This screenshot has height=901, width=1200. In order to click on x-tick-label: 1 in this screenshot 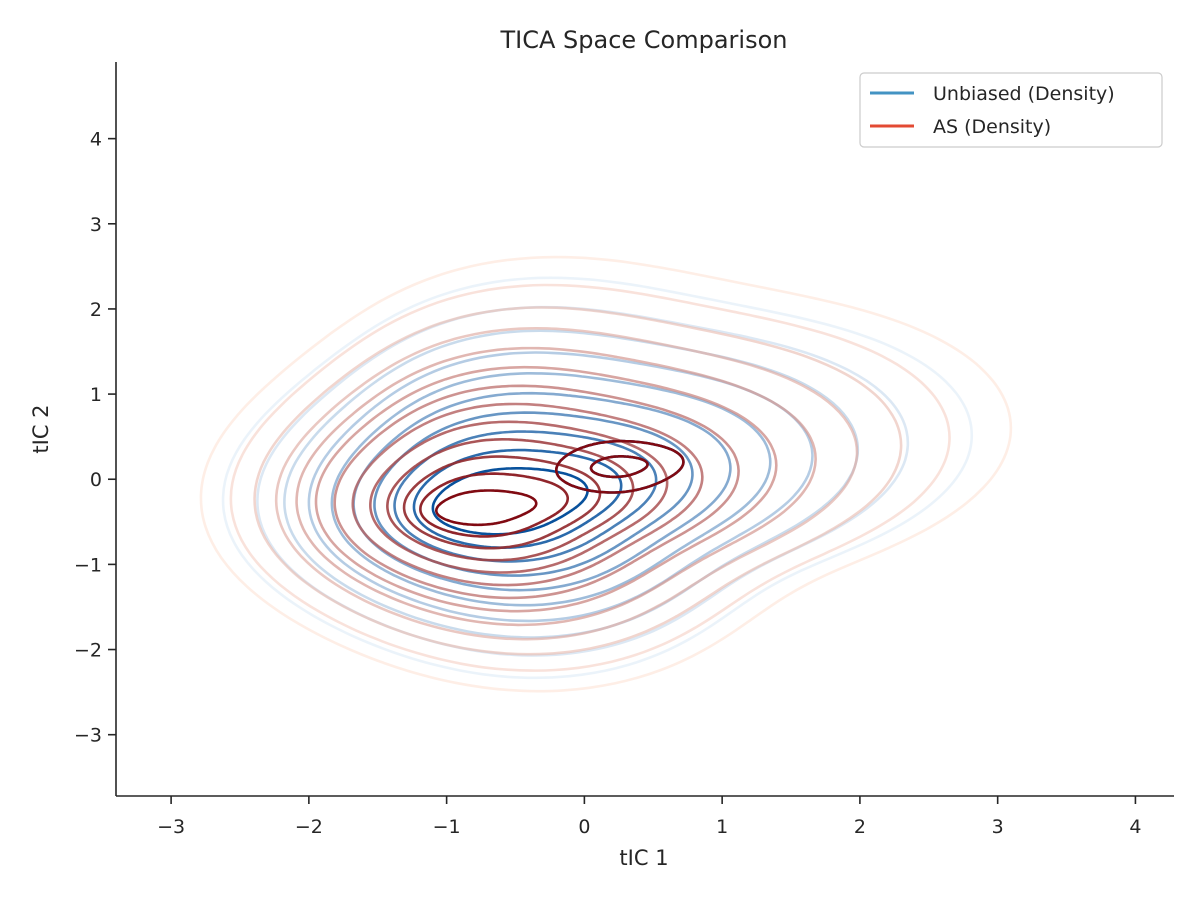, I will do `click(722, 827)`.